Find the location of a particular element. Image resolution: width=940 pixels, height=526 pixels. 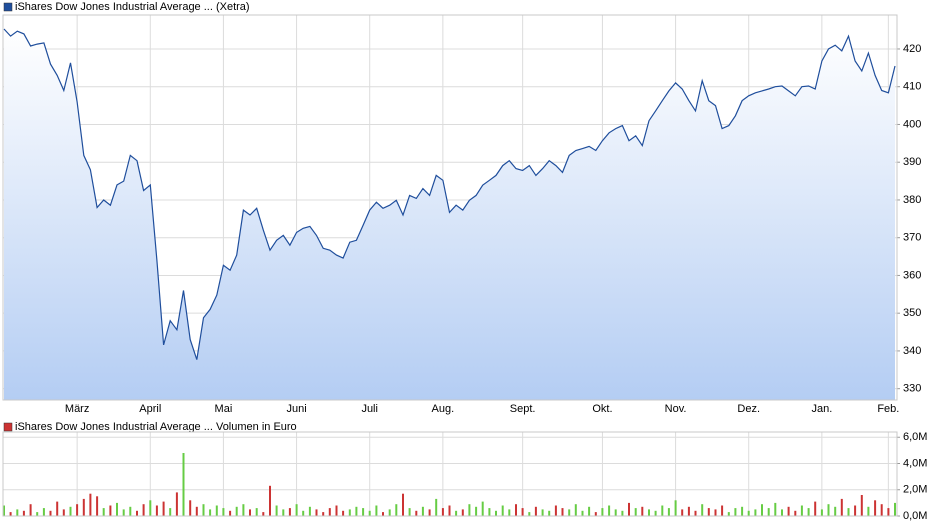

x-tick-label: Mai is located at coordinates (224, 409).